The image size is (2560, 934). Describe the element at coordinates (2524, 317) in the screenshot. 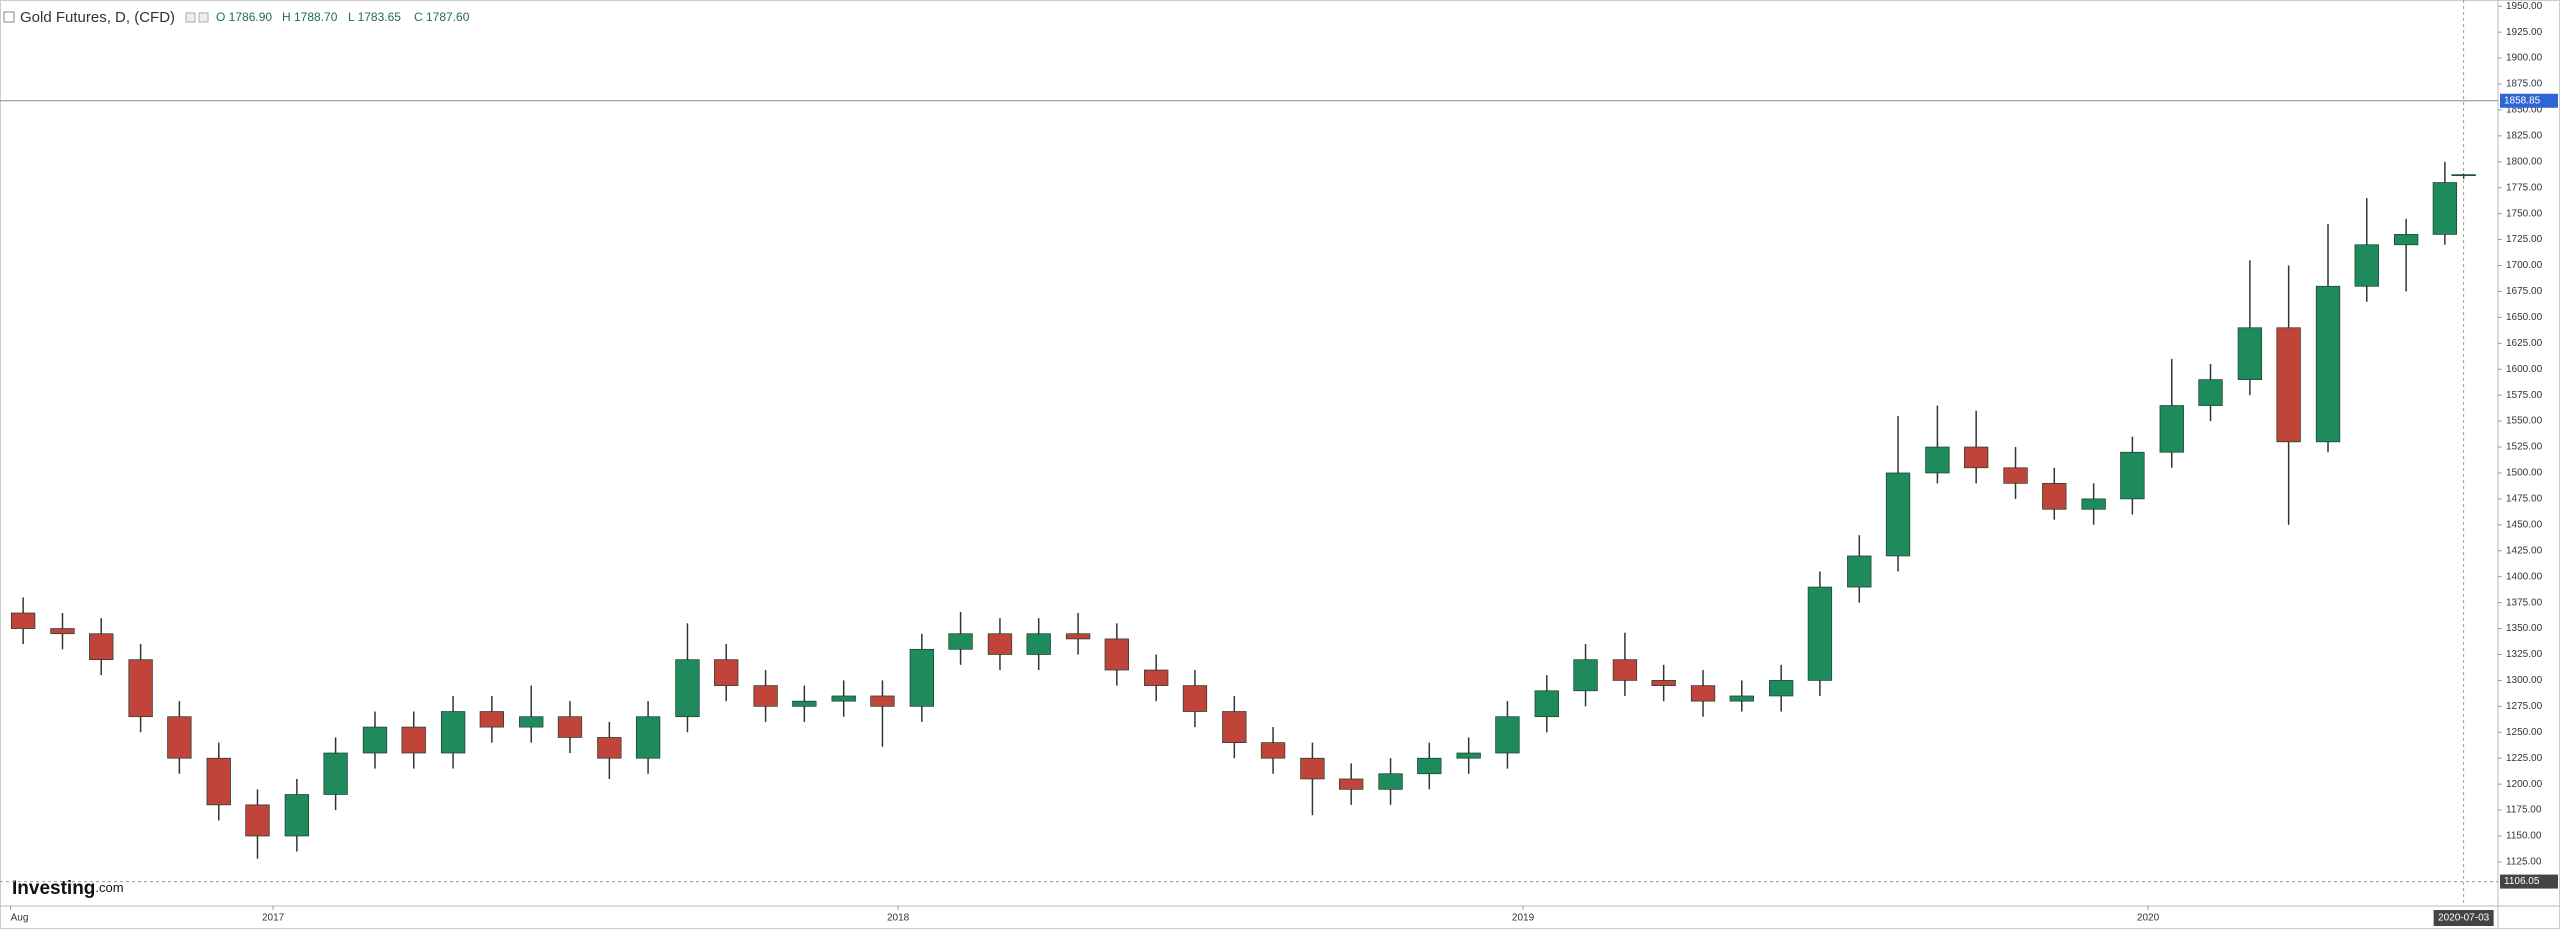

I see `y-tick-label: 1650.00` at that location.